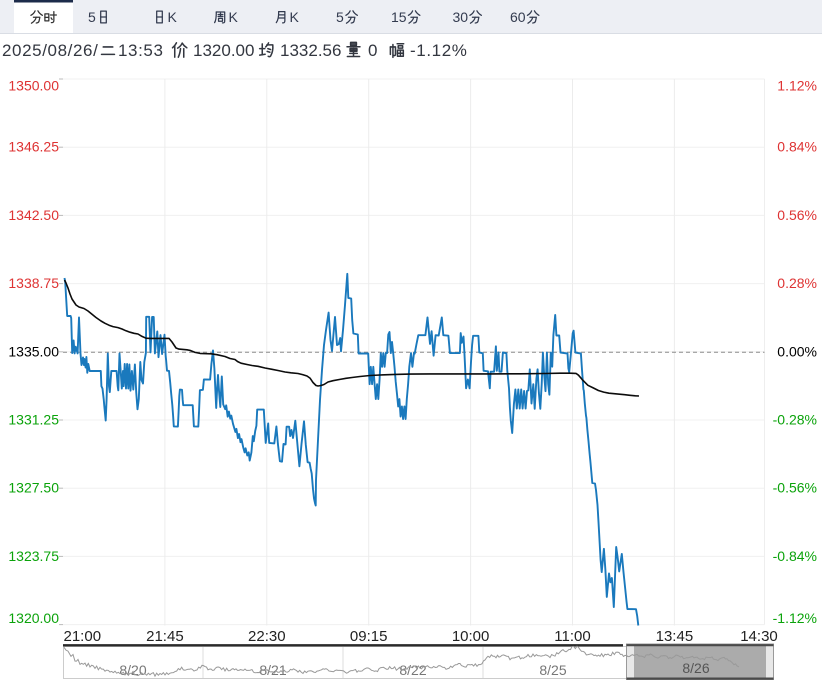 Image resolution: width=822 pixels, height=685 pixels. I want to click on svg-text: 13:45, so click(675, 636).